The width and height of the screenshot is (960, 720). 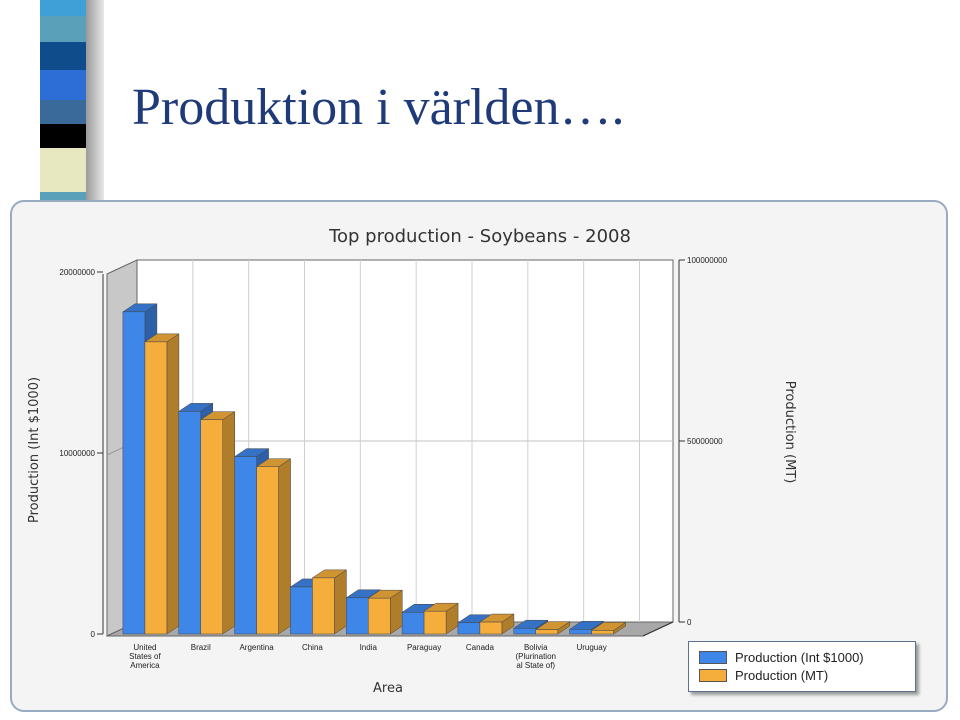 What do you see at coordinates (77, 453) in the screenshot?
I see `y-tick-label-left: 10000000` at bounding box center [77, 453].